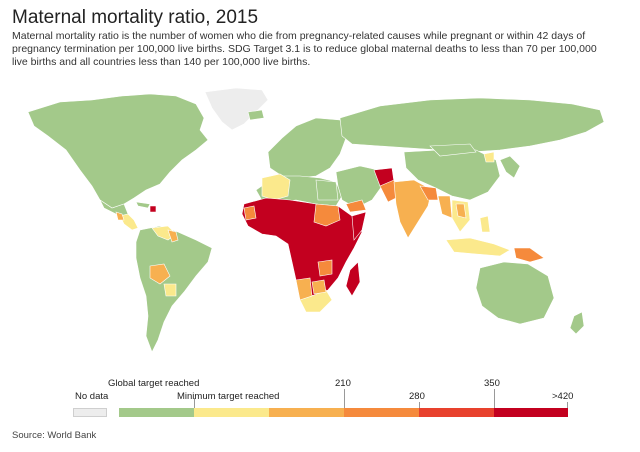 The image size is (640, 452). Describe the element at coordinates (92, 396) in the screenshot. I see `legend-no-data-label: No data` at that location.